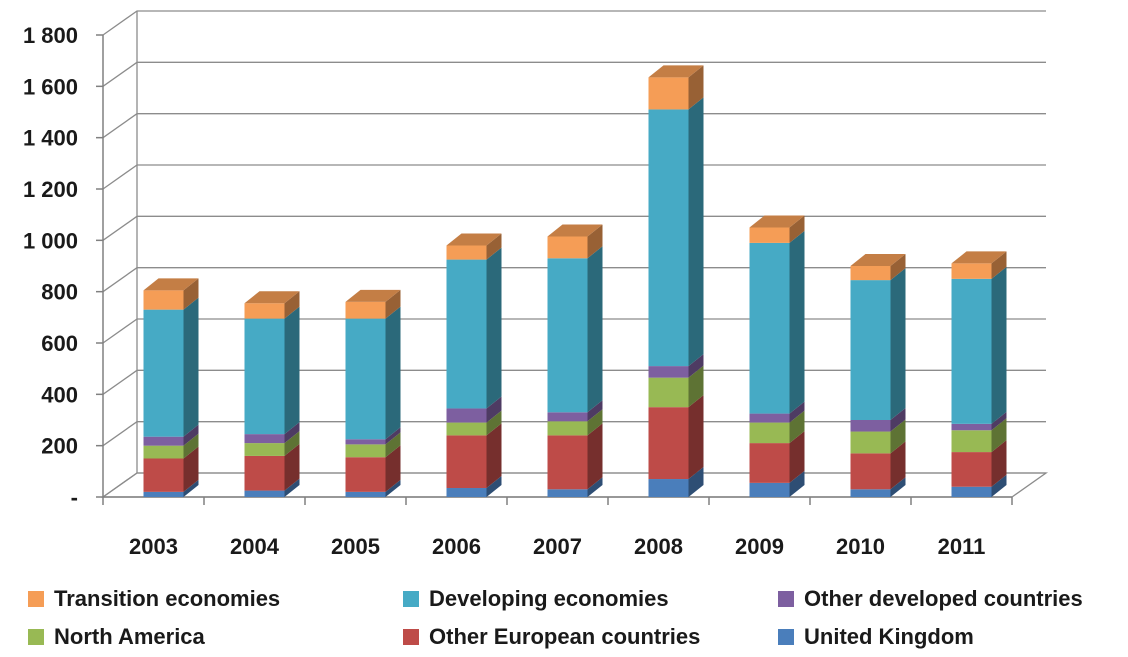 The image size is (1128, 657). What do you see at coordinates (393, 468) in the screenshot?
I see `bar-side-other-european-countries-2005` at bounding box center [393, 468].